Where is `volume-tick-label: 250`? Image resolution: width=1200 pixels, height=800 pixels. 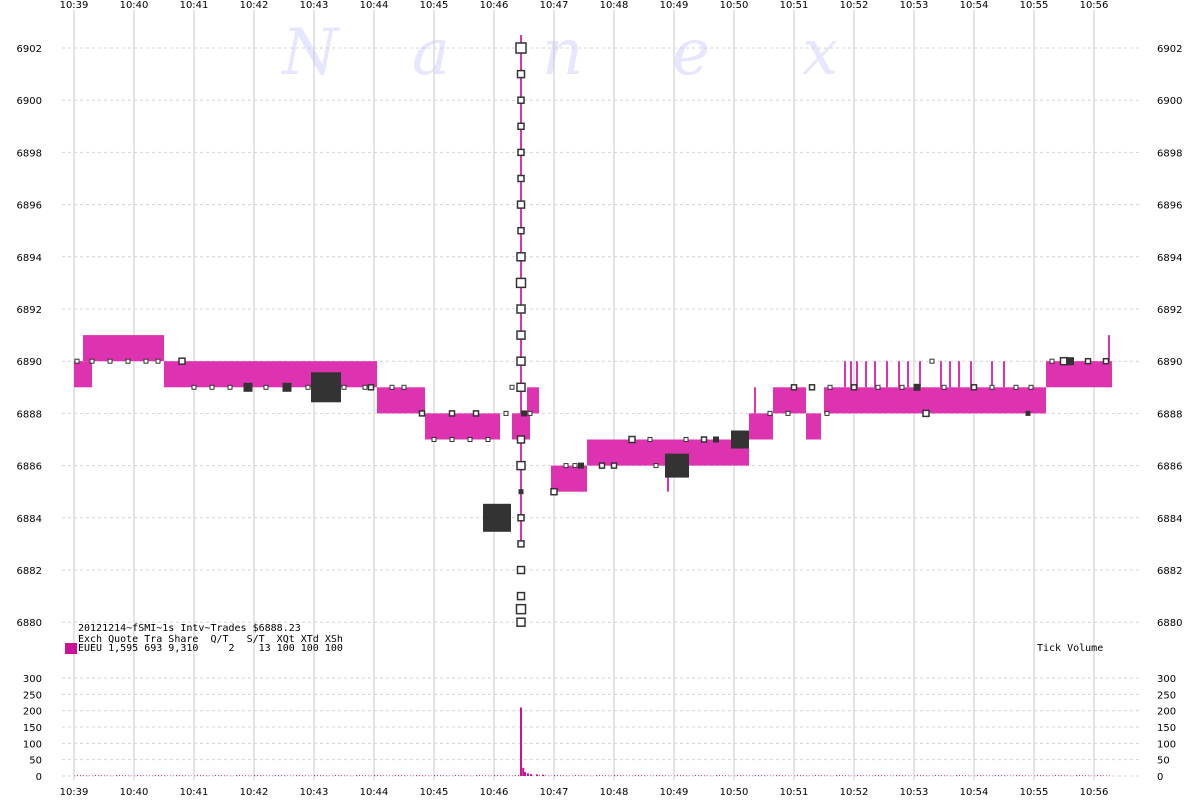
volume-tick-label: 250 is located at coordinates (1166, 695).